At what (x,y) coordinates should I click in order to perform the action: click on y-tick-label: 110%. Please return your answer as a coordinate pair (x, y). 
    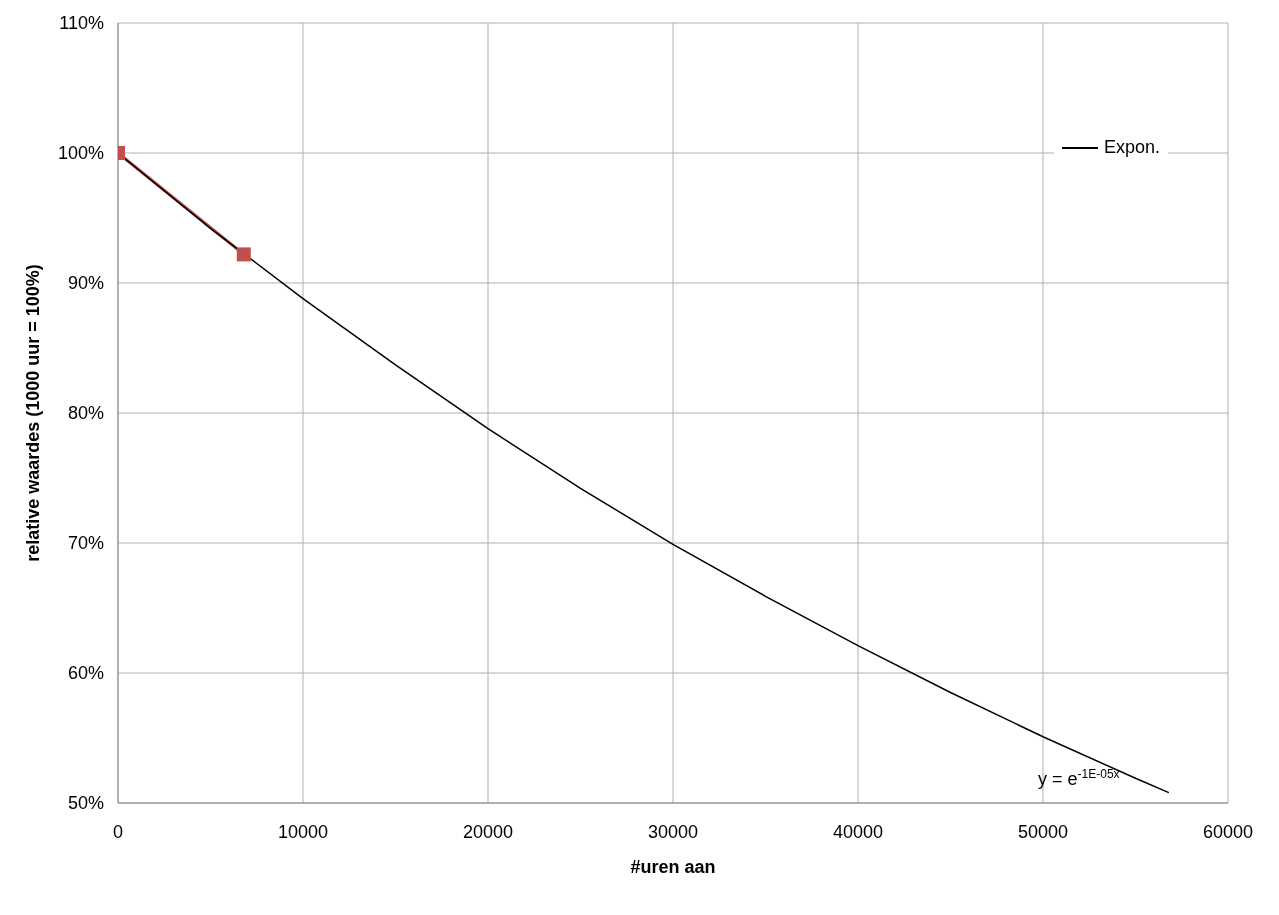
    Looking at the image, I should click on (81, 23).